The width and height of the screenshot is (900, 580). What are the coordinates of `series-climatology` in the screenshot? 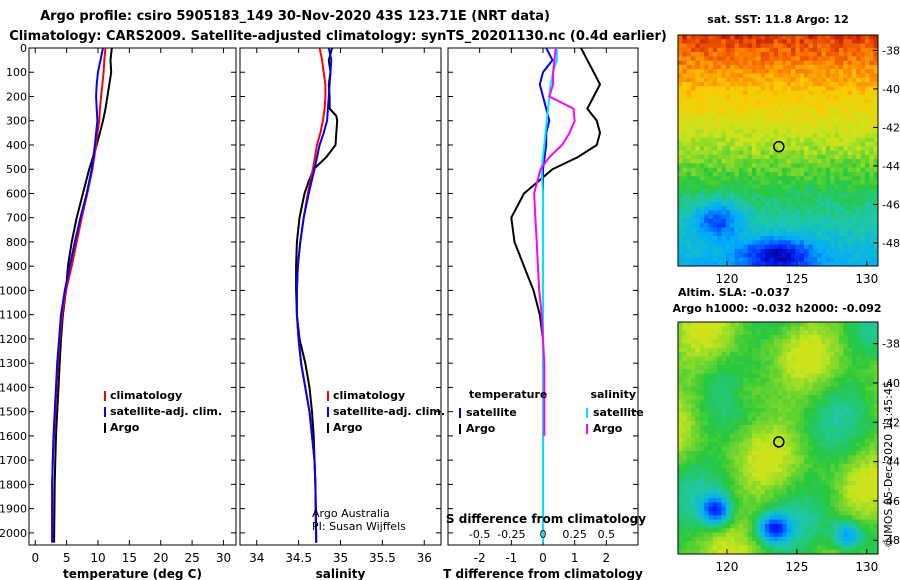 It's located at (311, 295).